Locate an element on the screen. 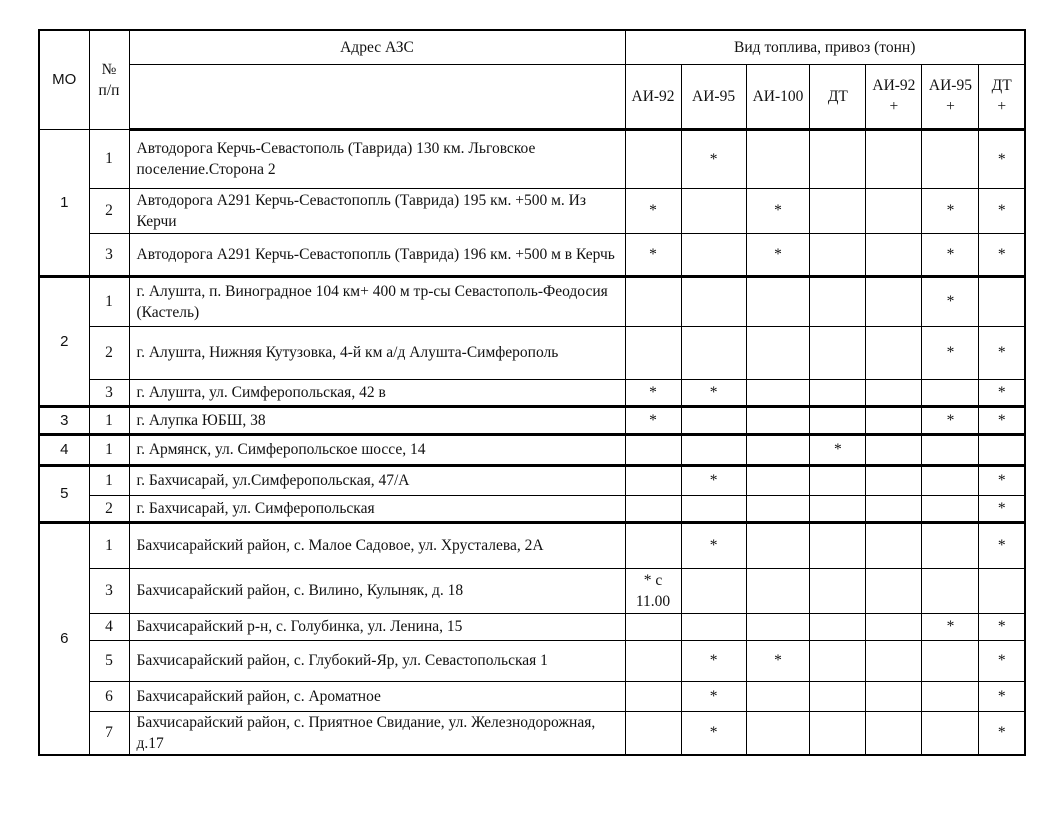 The width and height of the screenshot is (1056, 816). address-cell: г. Алупка ЮБШ, 38 is located at coordinates (377, 419).